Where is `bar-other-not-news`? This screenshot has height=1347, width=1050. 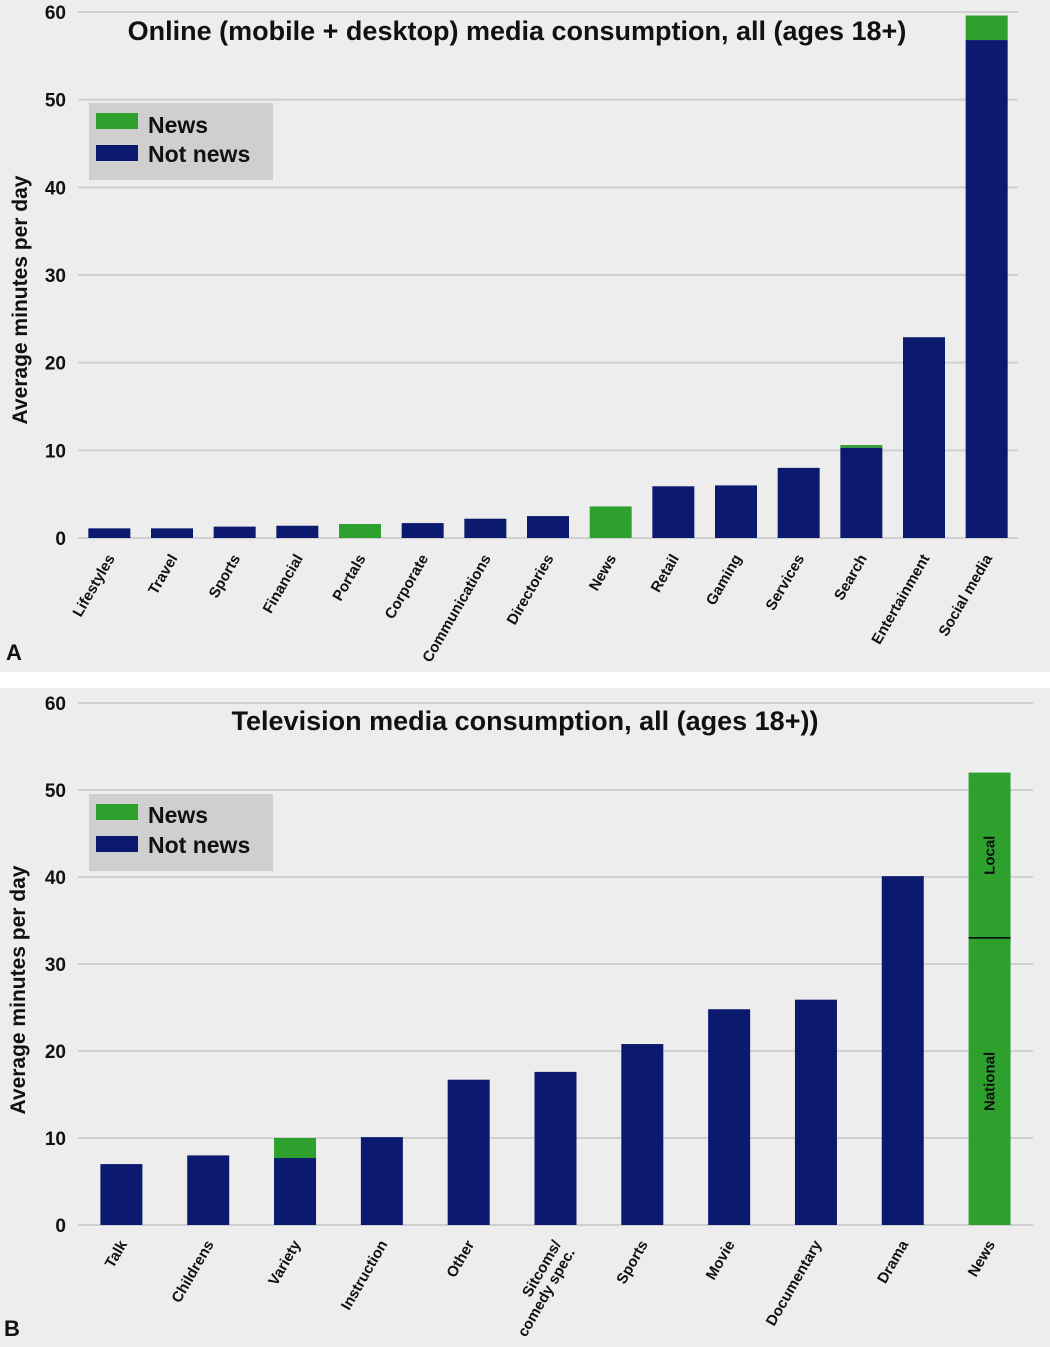
bar-other-not-news is located at coordinates (468, 1152).